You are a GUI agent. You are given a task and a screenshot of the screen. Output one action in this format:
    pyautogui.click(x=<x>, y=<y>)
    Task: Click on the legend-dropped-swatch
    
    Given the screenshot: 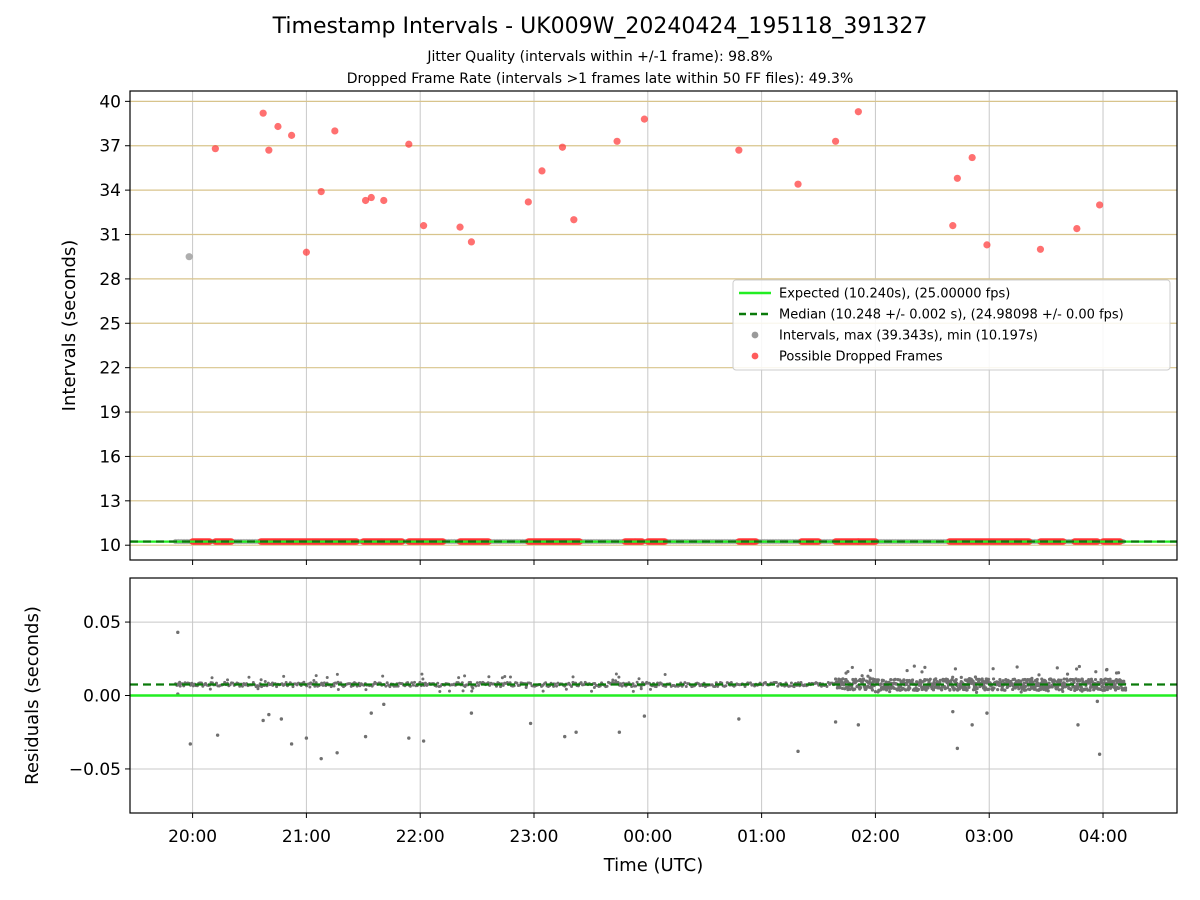 What is the action you would take?
    pyautogui.click(x=755, y=356)
    